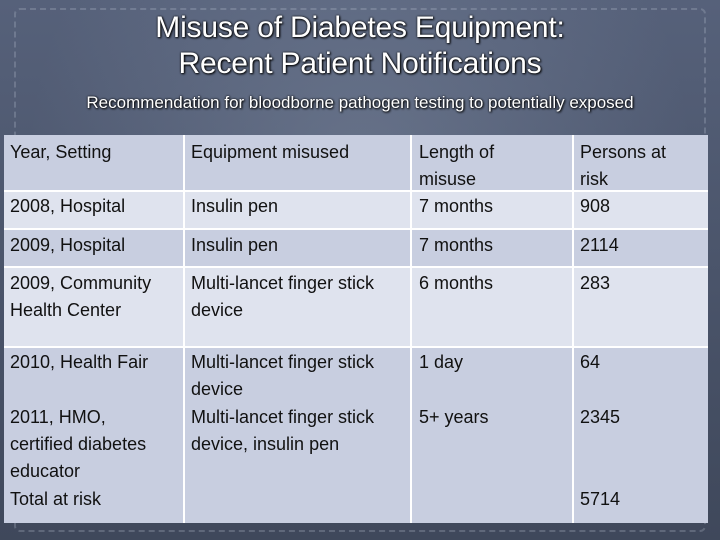 Image resolution: width=720 pixels, height=540 pixels. What do you see at coordinates (599, 245) in the screenshot?
I see `cell-persons: 2114` at bounding box center [599, 245].